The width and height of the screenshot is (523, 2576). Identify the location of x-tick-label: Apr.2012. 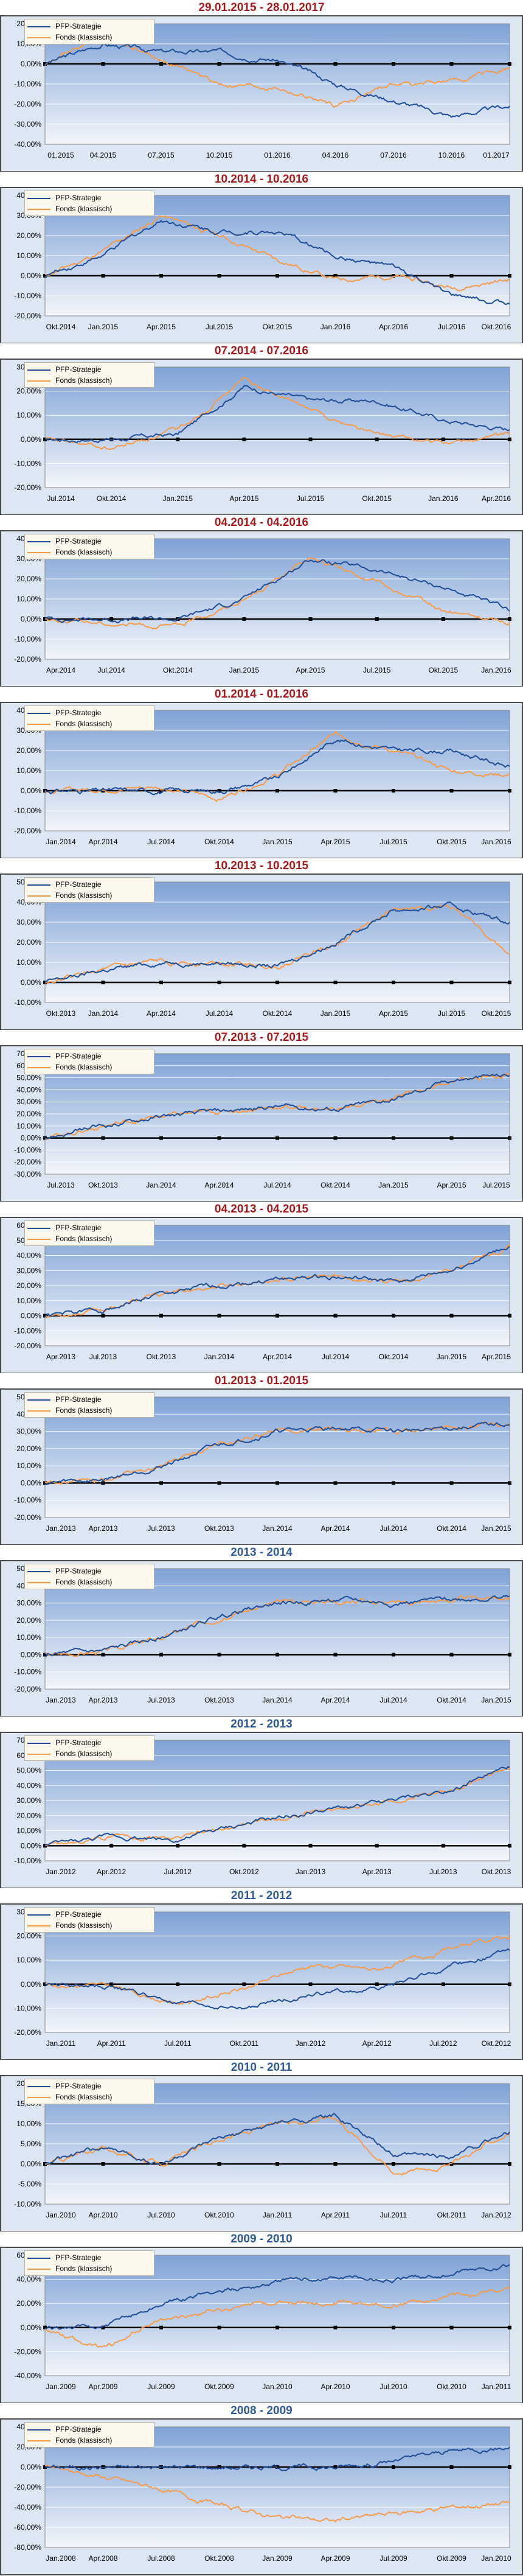
(112, 1871).